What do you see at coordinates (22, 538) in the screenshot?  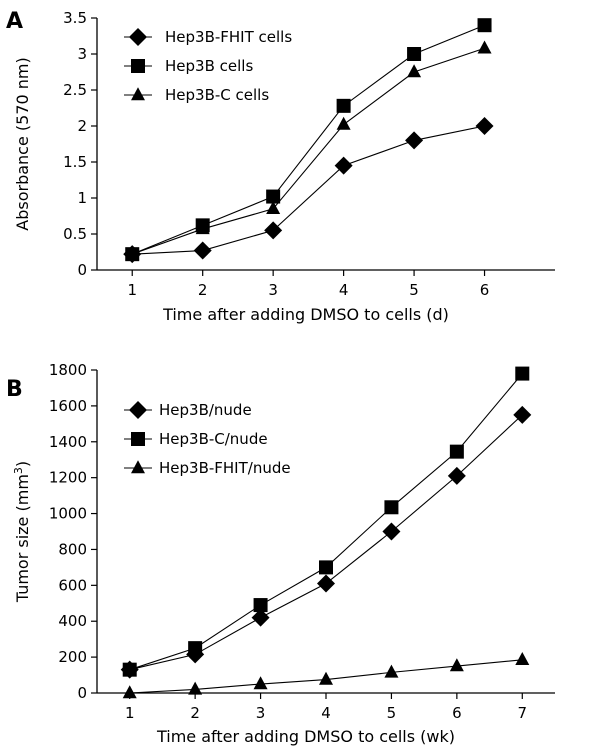 I see `panel-b-y-axis-label-main: Tumor size (mm` at bounding box center [22, 538].